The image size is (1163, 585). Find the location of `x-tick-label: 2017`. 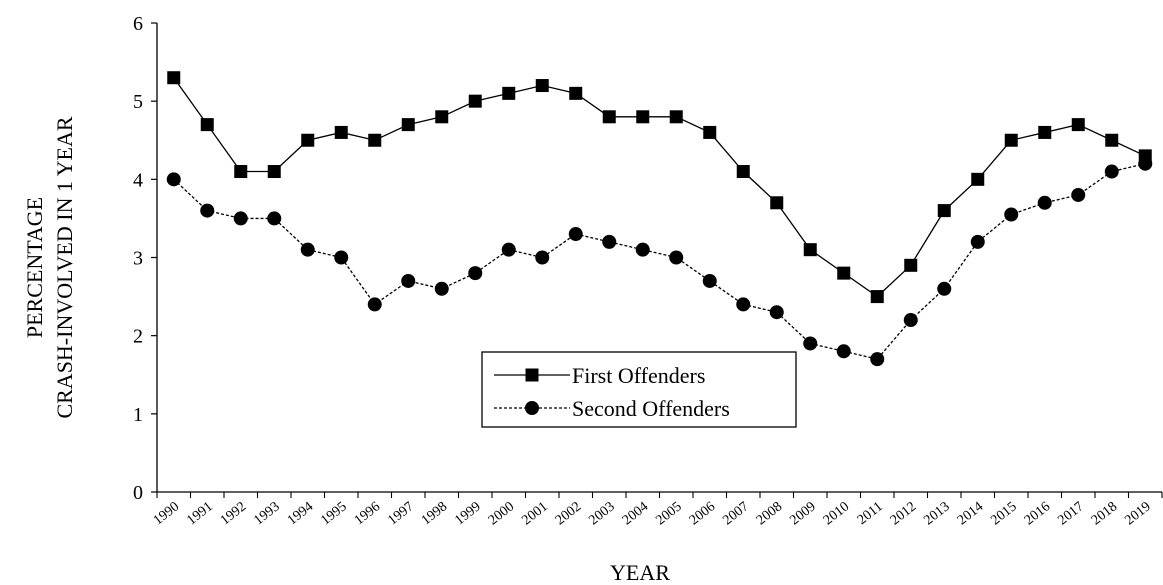

x-tick-label: 2017 is located at coordinates (1070, 513).